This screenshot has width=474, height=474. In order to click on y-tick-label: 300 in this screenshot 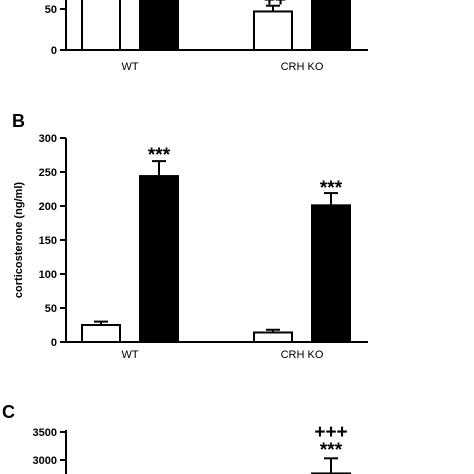, I will do `click(48, 139)`.